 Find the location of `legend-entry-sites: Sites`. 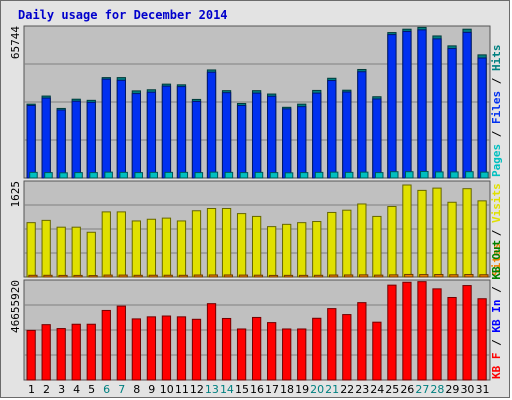

legend-entry-sites: Sites is located at coordinates (496, 259).